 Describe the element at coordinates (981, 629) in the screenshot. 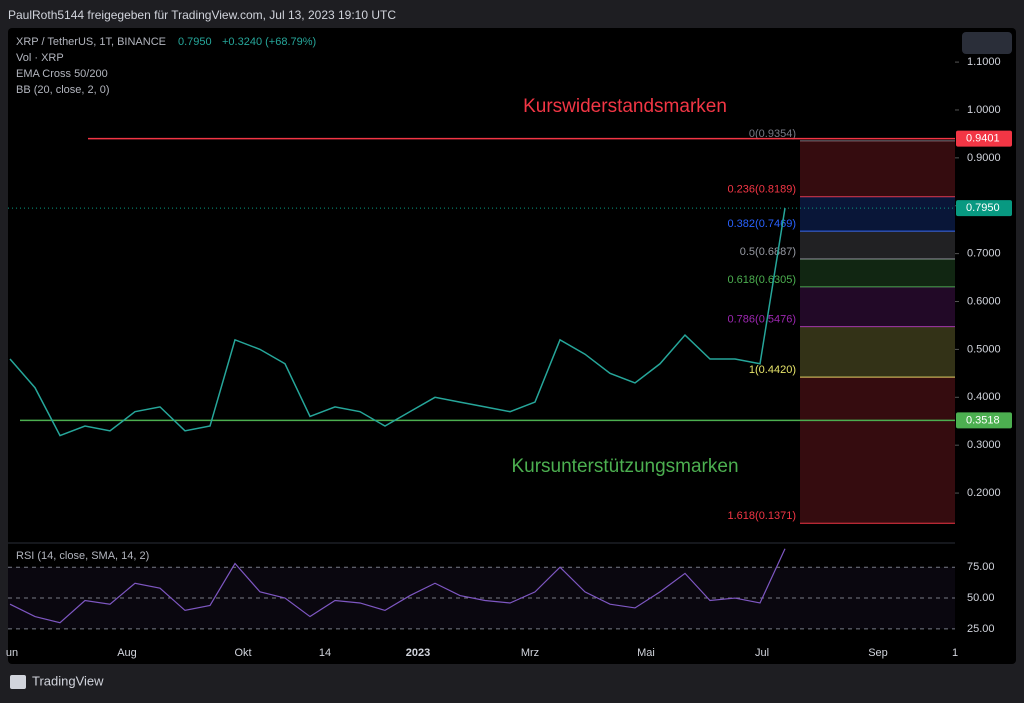

I see `rsi-tick-label: 25.00` at that location.